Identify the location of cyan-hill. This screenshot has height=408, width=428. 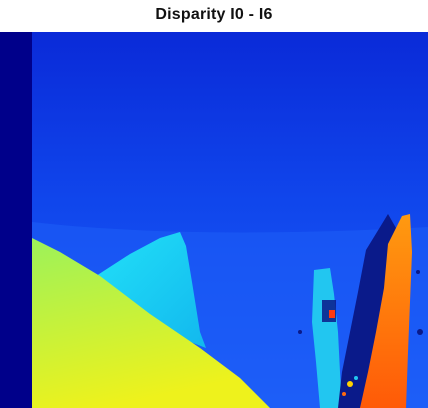
(151, 290).